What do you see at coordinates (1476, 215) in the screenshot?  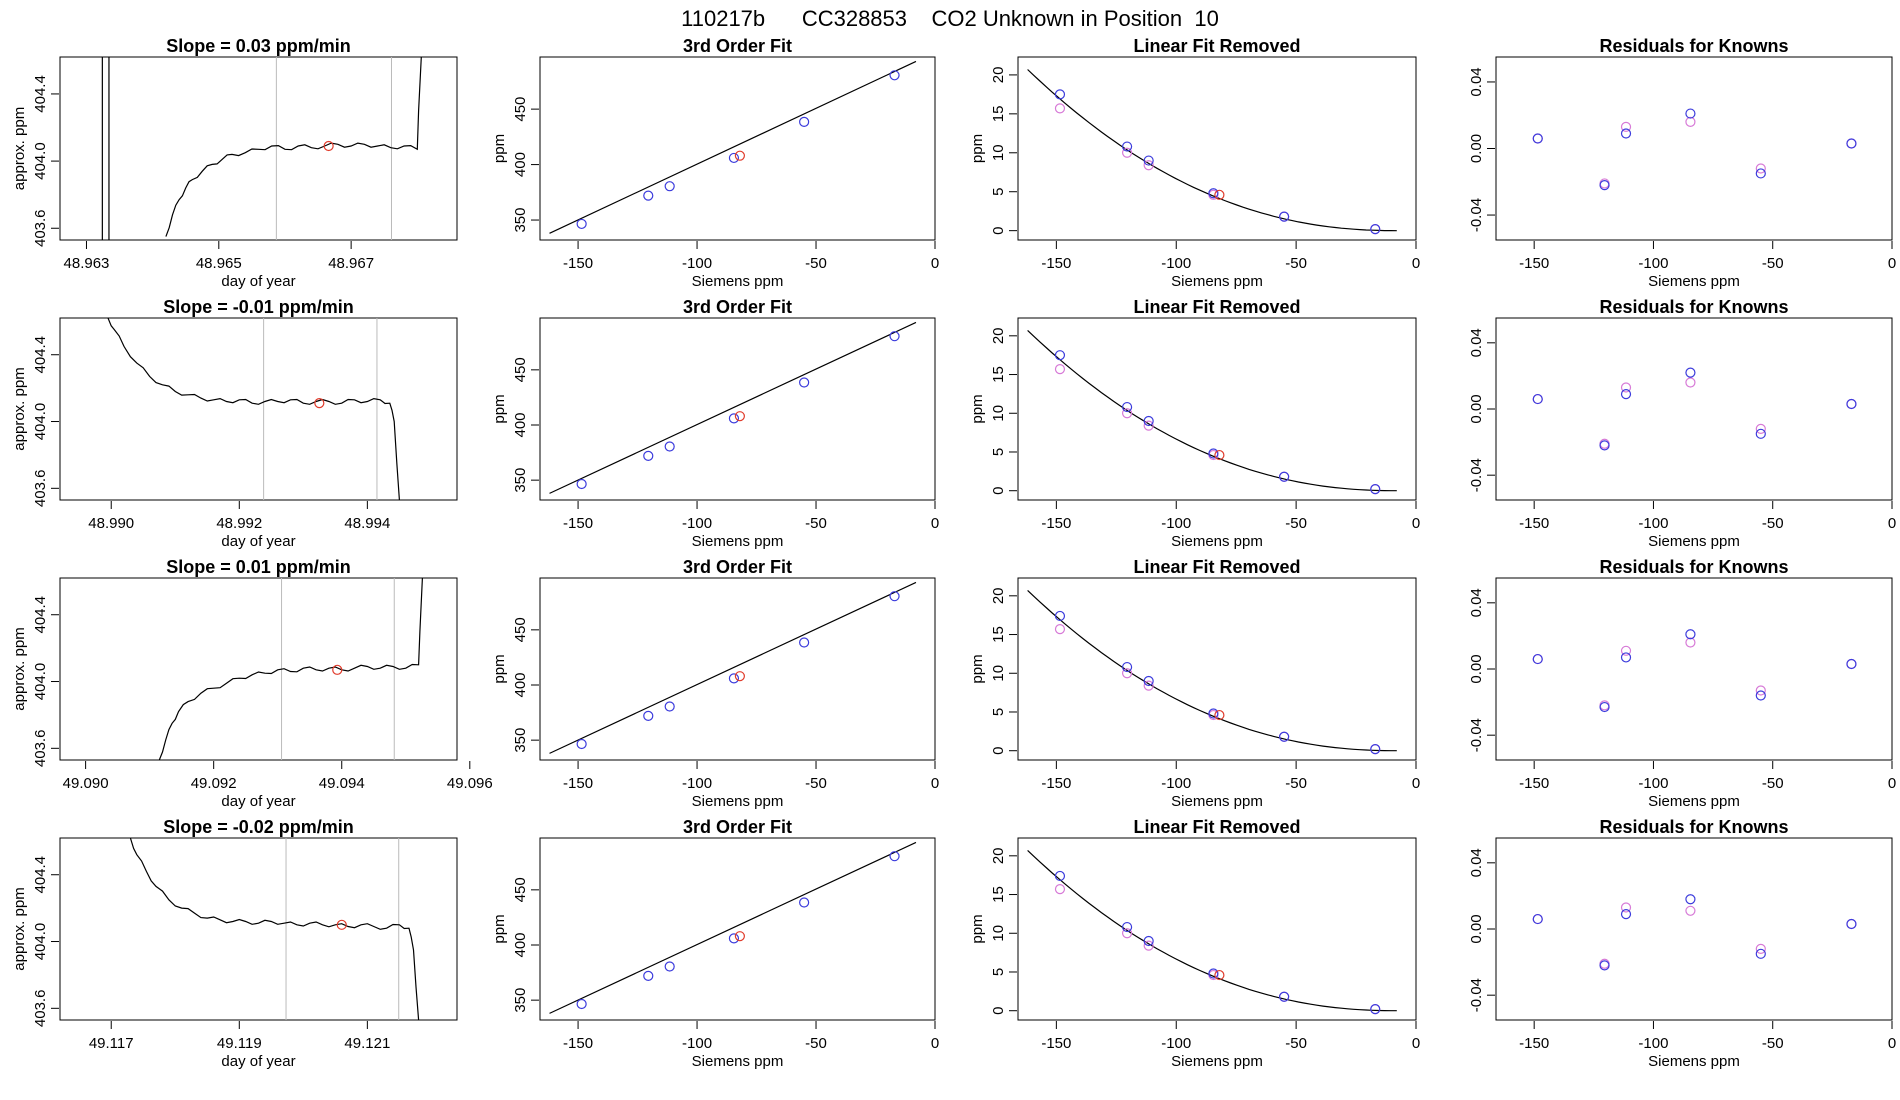 I see `y-tick-label: -0.04` at bounding box center [1476, 215].